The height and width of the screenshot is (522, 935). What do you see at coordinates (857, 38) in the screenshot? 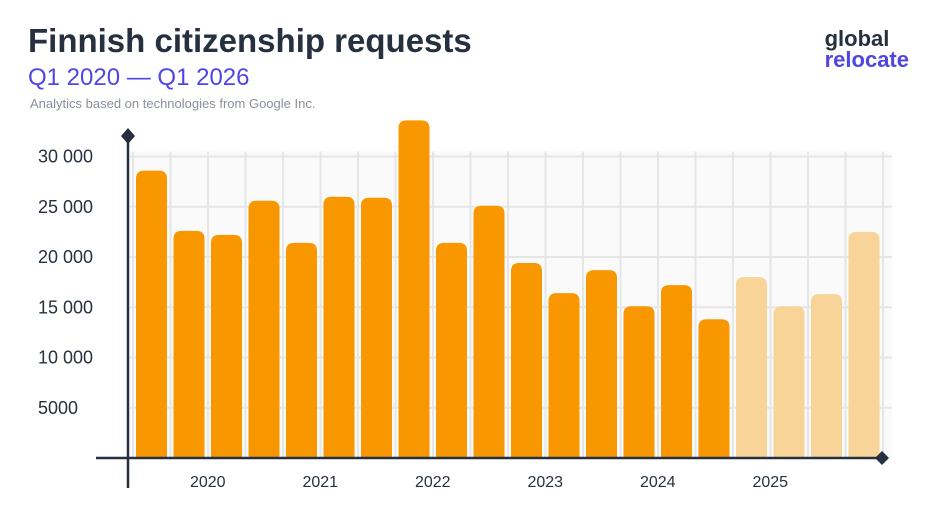
I see `logo-line-global: global` at bounding box center [857, 38].